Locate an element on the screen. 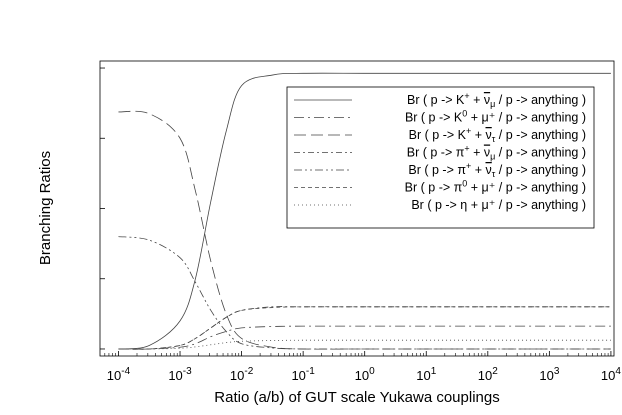 The height and width of the screenshot is (415, 622). x-tick-label: 10² is located at coordinates (488, 374).